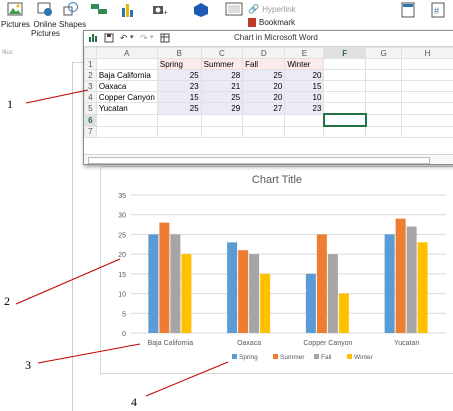 This screenshot has height=411, width=453. I want to click on legend-entry: Winter, so click(364, 357).